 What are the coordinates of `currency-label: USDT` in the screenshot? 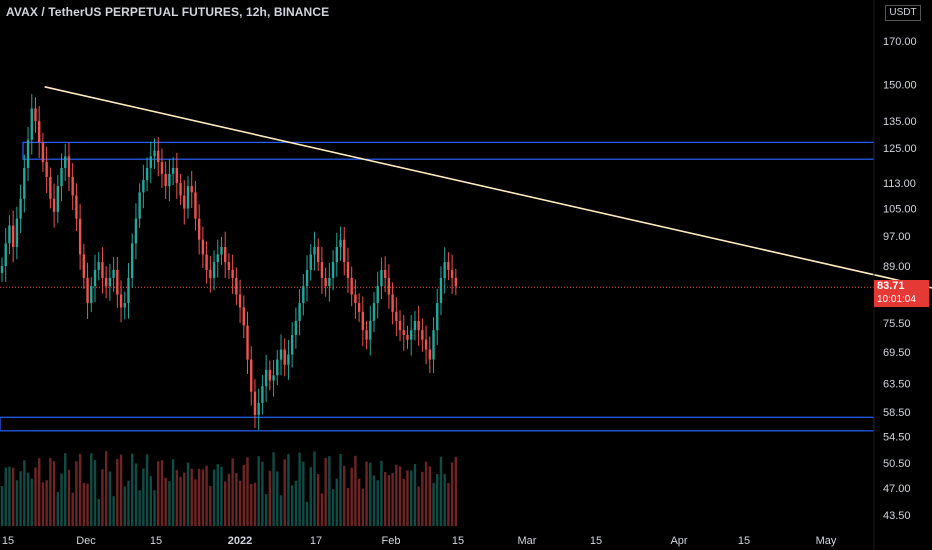 It's located at (903, 13).